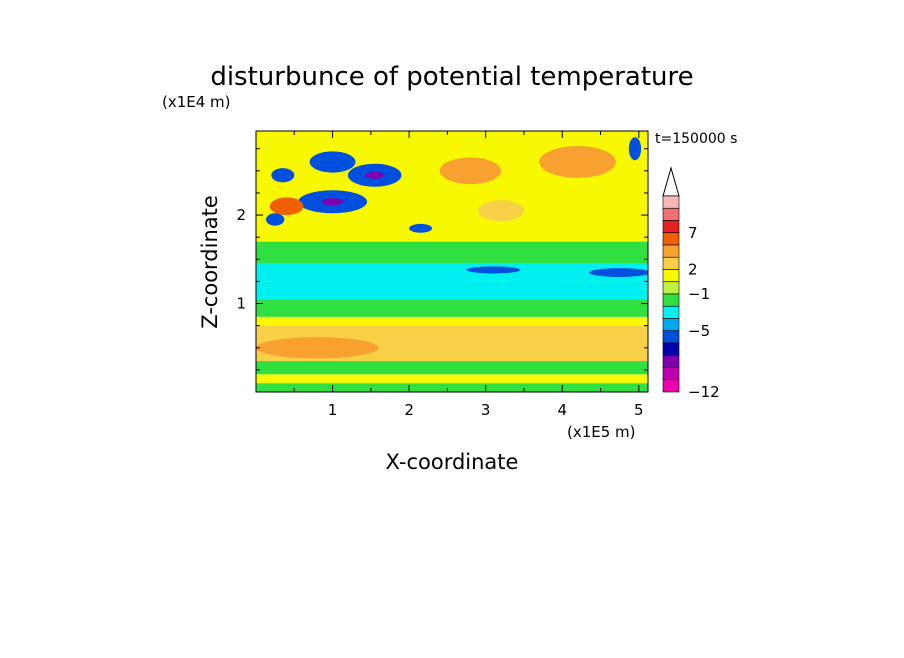 This screenshot has width=904, height=658. Describe the element at coordinates (452, 462) in the screenshot. I see `x-axis-label: X-coordinate` at that location.